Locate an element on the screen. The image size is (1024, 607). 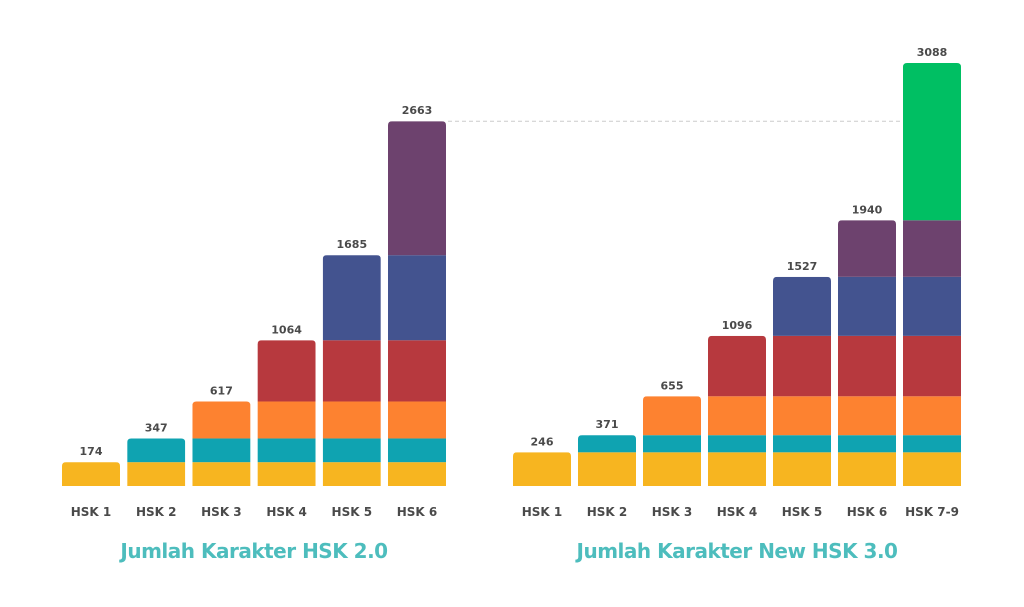
value-label: 655 is located at coordinates (672, 385).